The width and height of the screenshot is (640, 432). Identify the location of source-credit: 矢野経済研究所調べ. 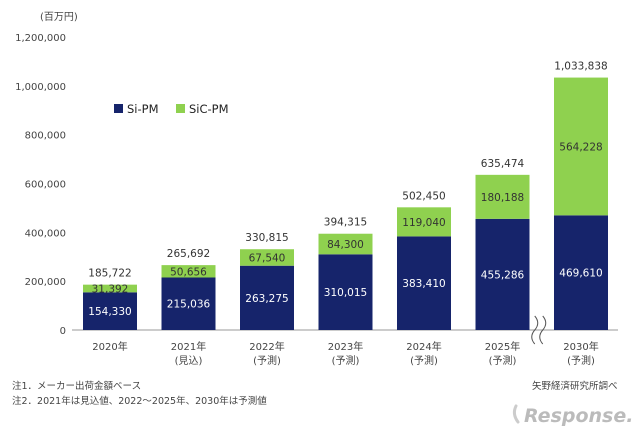
(575, 386).